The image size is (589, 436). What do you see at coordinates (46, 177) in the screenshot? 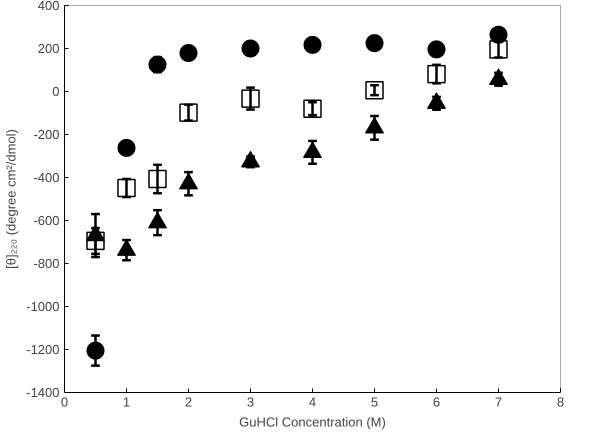
I see `y-tick-label: -400` at bounding box center [46, 177].